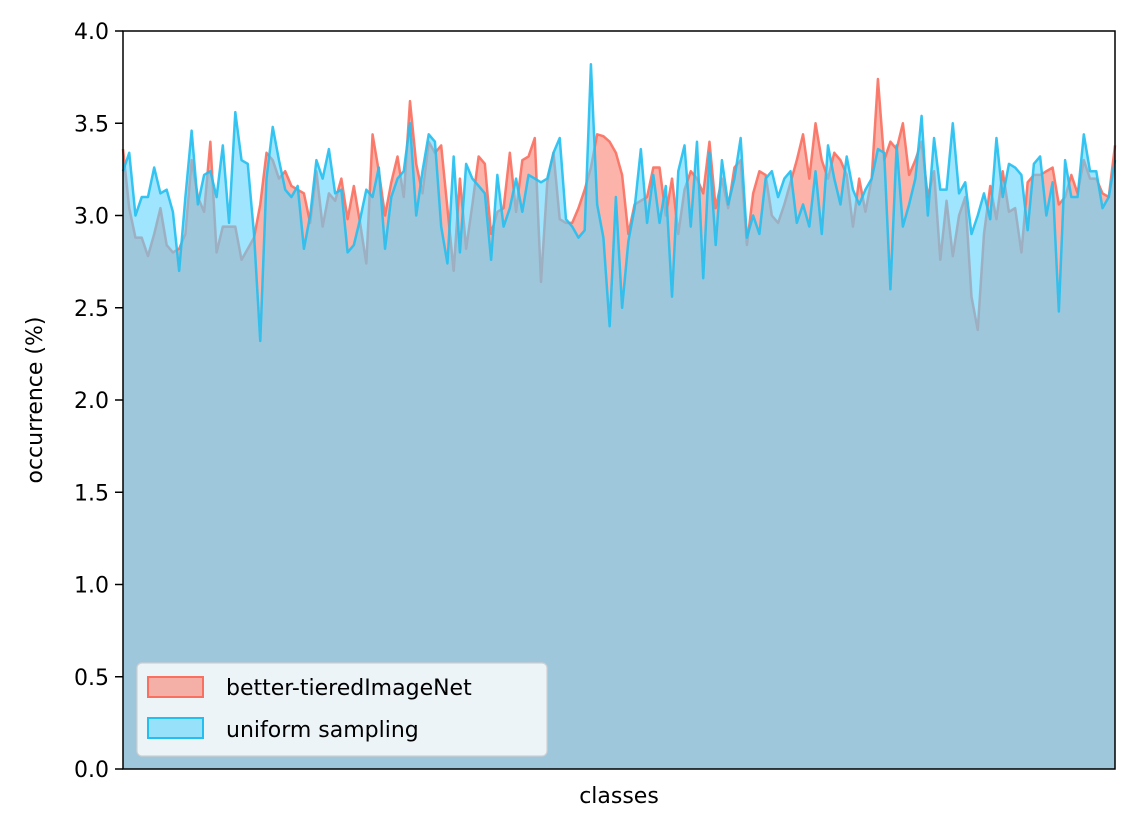  What do you see at coordinates (175, 687) in the screenshot?
I see `legend-swatch-better-tieredimagenet` at bounding box center [175, 687].